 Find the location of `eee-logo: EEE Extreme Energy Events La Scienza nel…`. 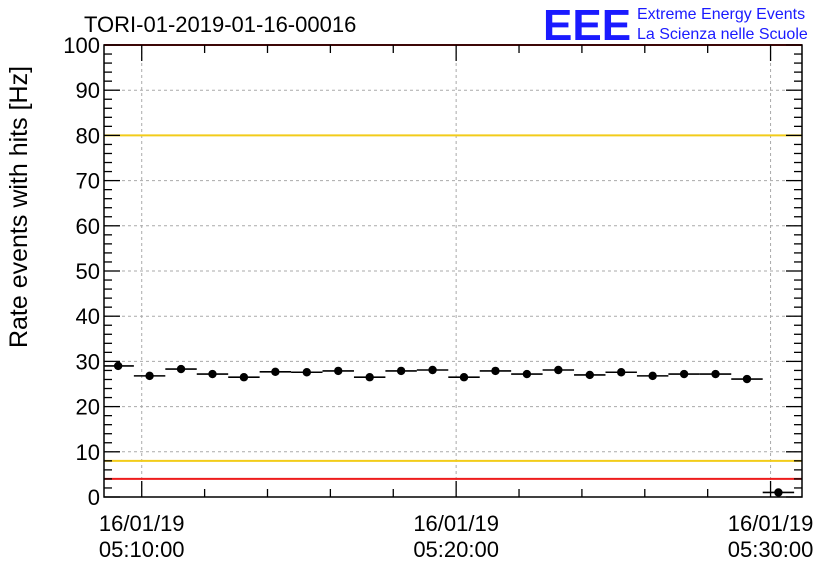

eee-logo: EEE Extreme Energy Events La Scienza nel… is located at coordinates (675, 25).